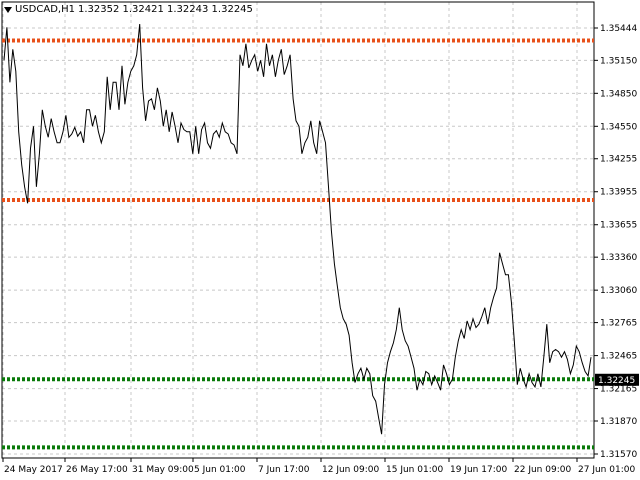 This screenshot has width=640, height=480. I want to click on x-tick-label: 5 Jun 01:00, so click(220, 470).